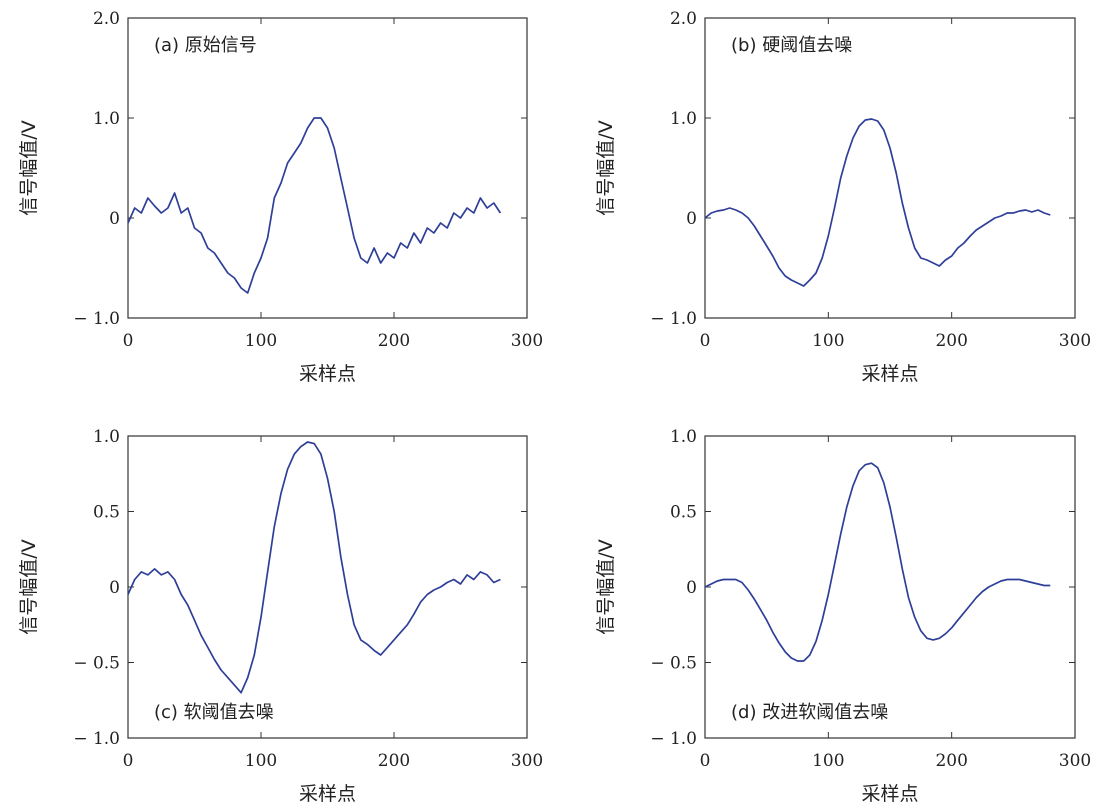 The image size is (1094, 808). I want to click on panel-title: (a) 原始信号, so click(205, 45).